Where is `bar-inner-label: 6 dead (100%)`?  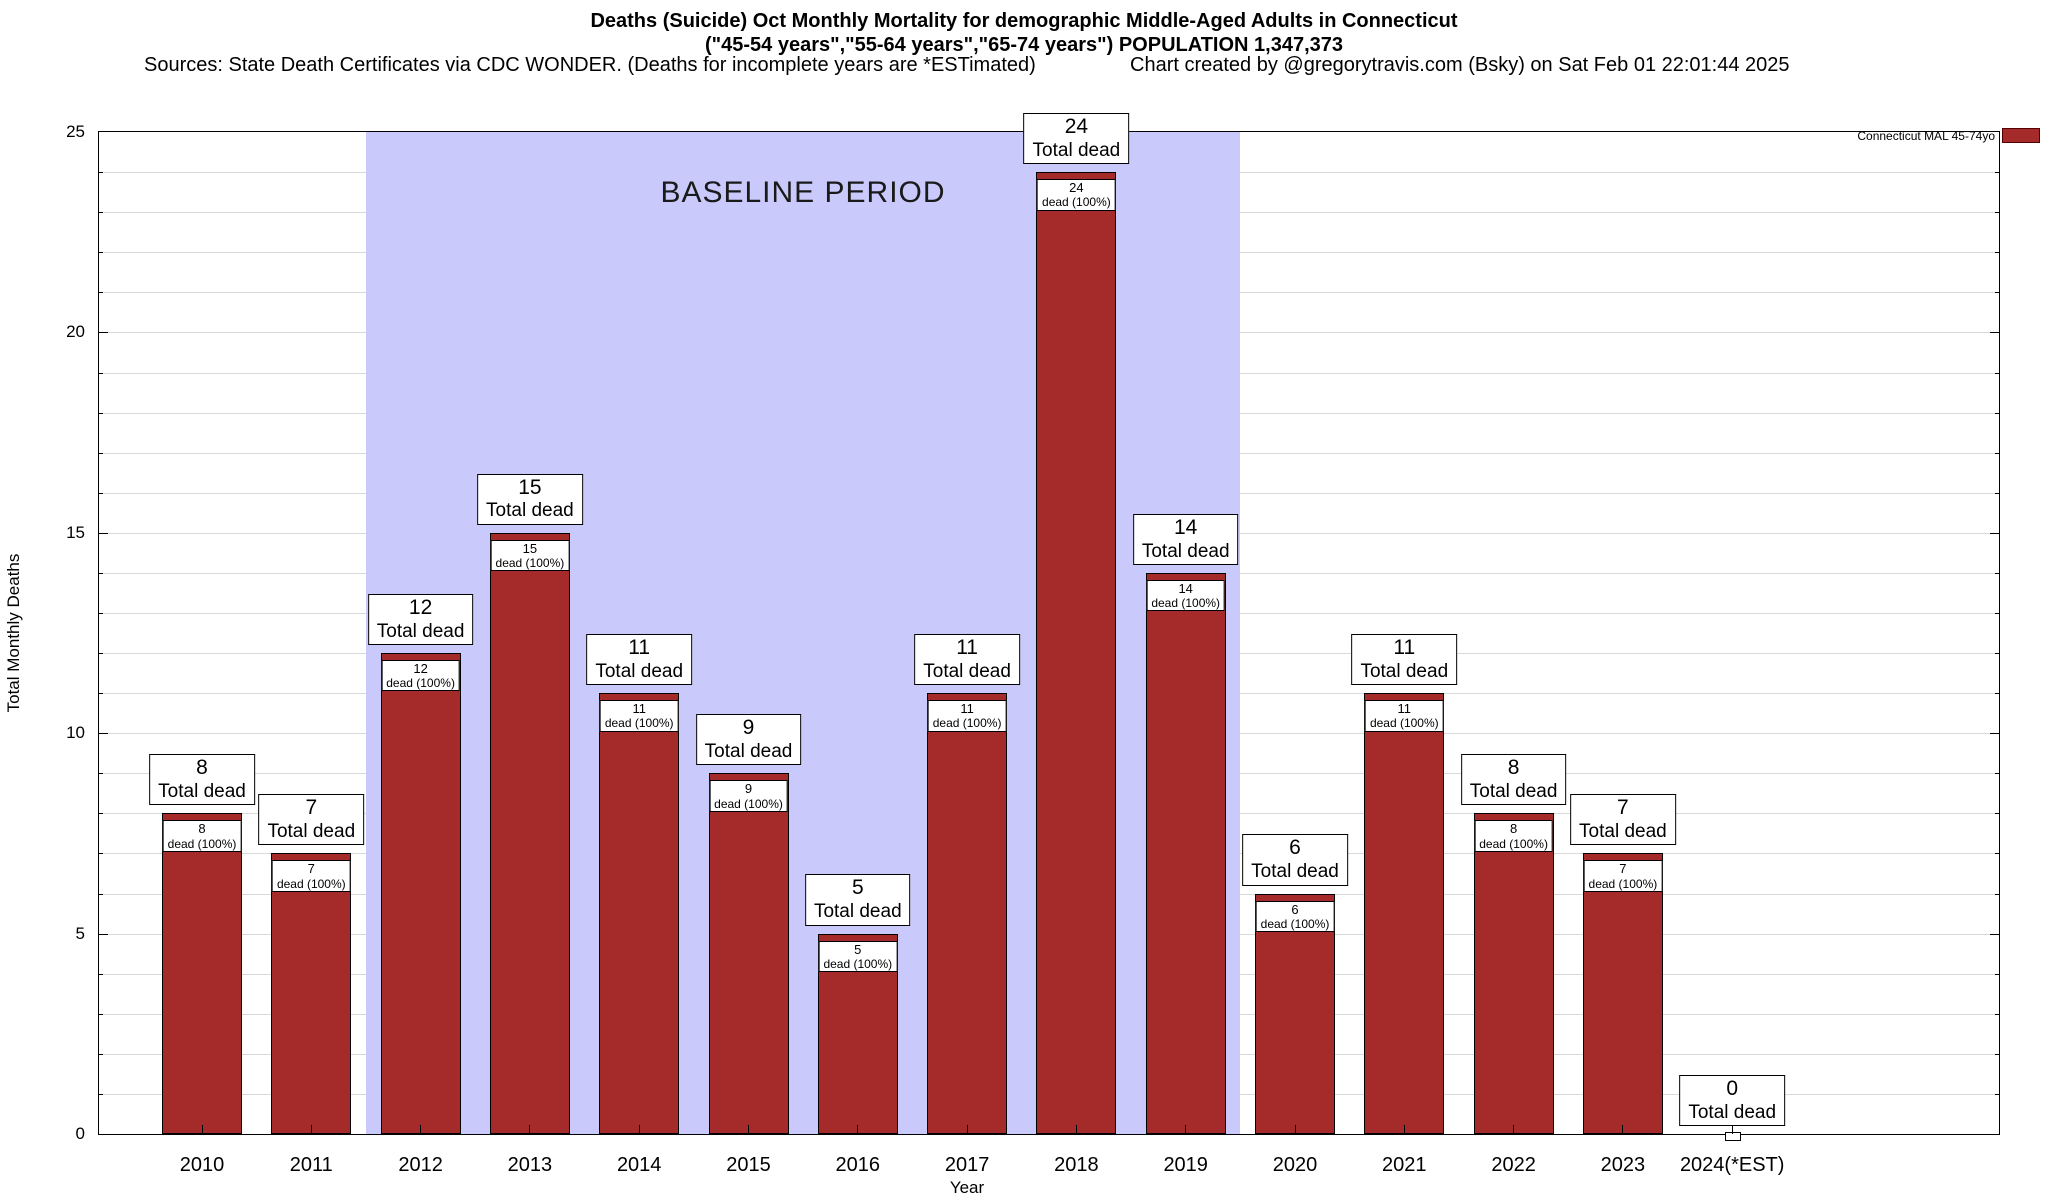
bar-inner-label: 6 dead (100%) is located at coordinates (1295, 916).